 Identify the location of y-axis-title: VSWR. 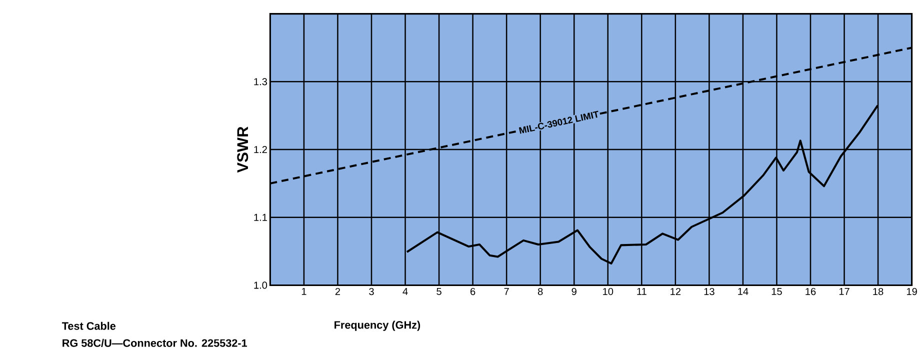
(242, 149).